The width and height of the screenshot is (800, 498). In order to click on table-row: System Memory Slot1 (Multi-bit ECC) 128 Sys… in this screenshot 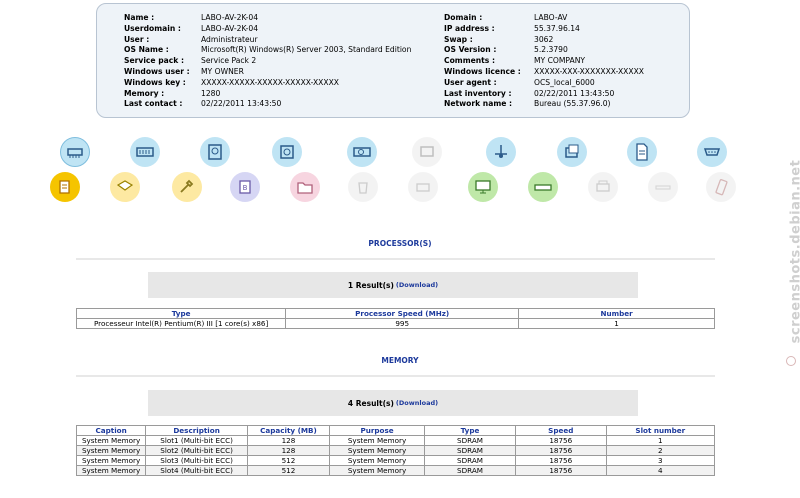, I will do `click(395, 440)`.